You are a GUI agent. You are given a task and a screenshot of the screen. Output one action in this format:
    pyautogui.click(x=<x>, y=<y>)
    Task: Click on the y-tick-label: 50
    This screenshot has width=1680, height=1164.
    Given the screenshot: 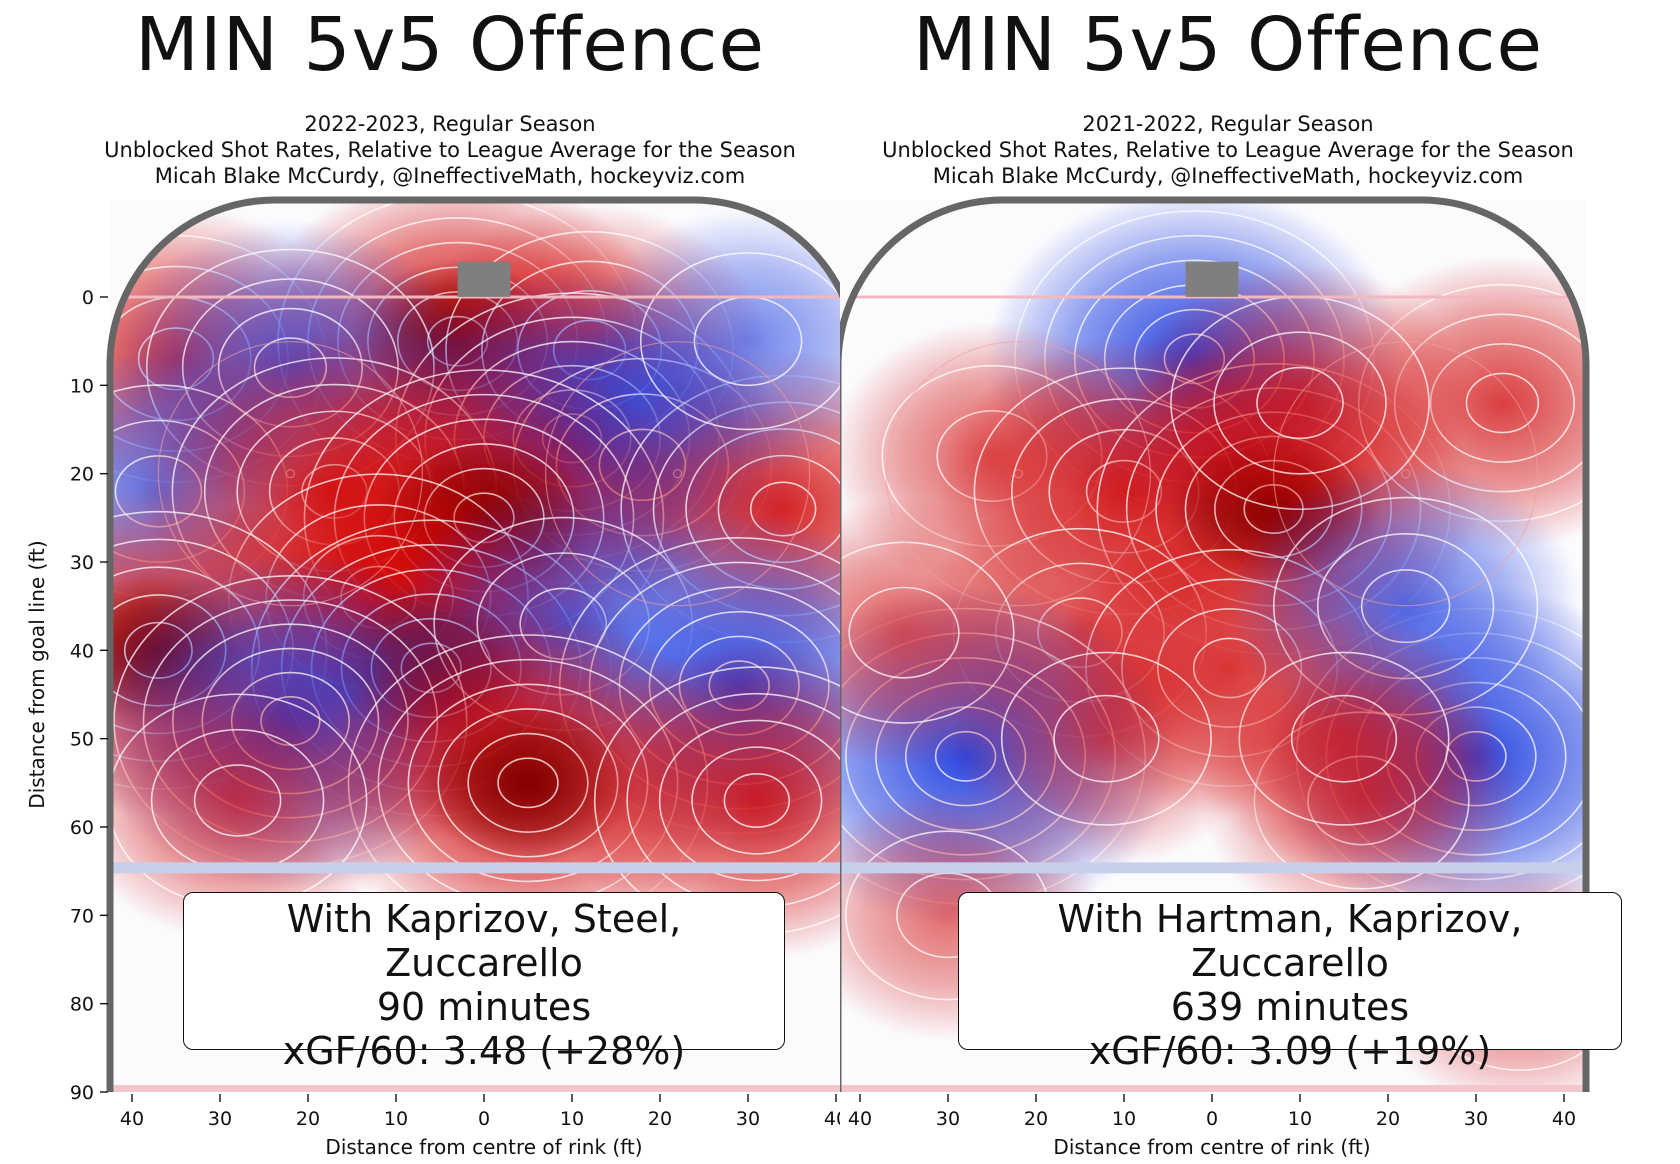 What is the action you would take?
    pyautogui.click(x=82, y=740)
    